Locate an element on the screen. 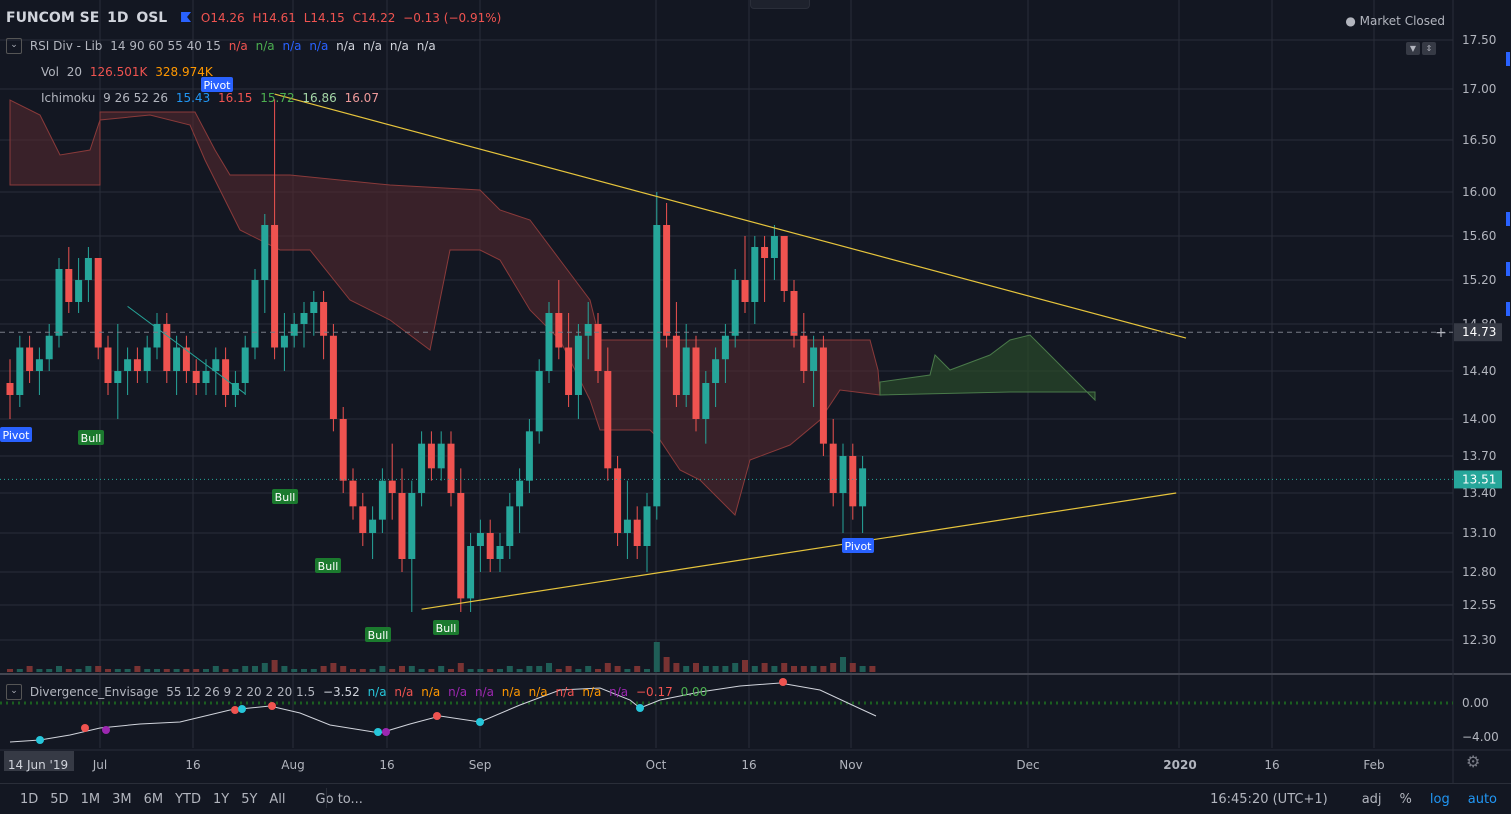 Image resolution: width=1511 pixels, height=814 pixels. range-6m: 6M is located at coordinates (153, 799).